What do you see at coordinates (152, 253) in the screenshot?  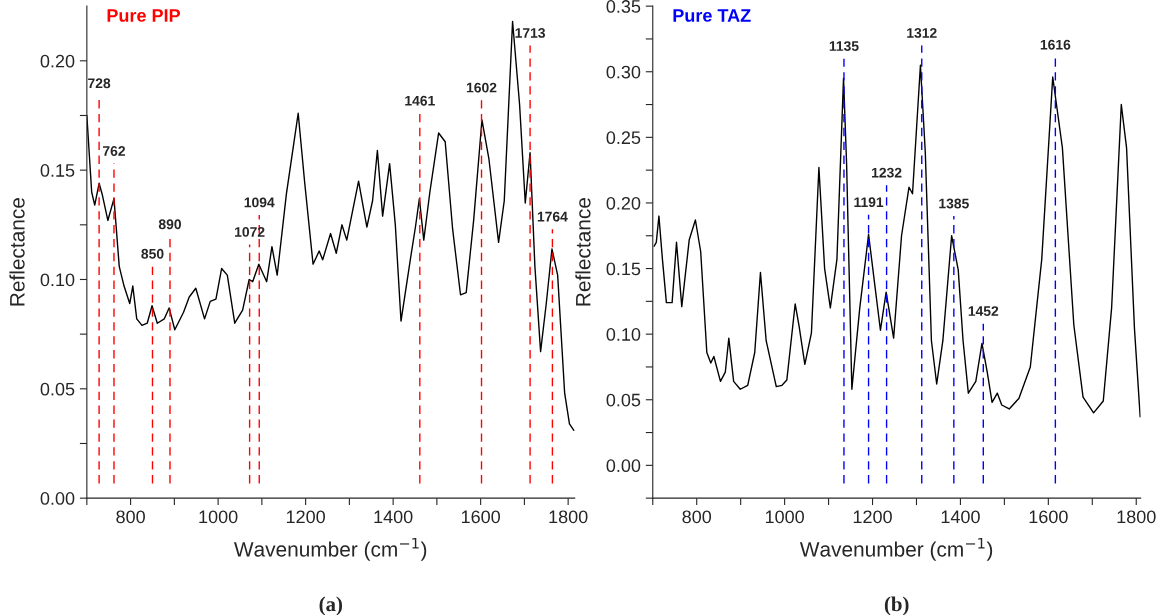 I see `ref-line-label: 850` at bounding box center [152, 253].